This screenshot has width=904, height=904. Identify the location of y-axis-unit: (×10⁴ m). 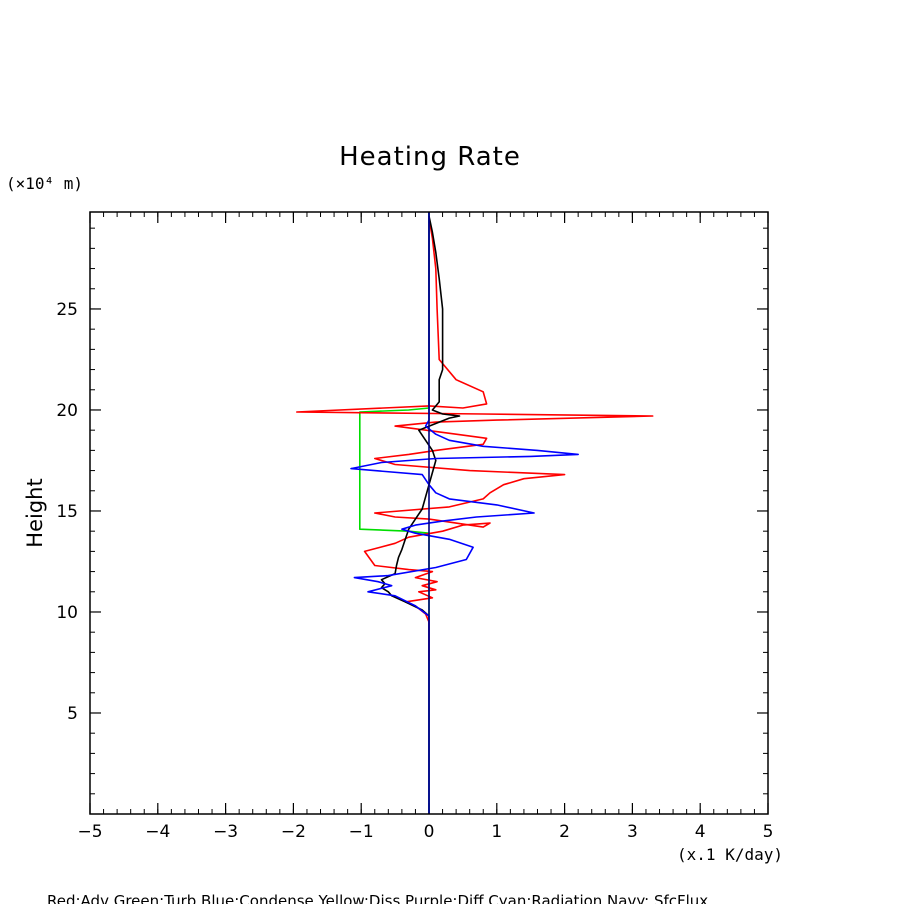
(44, 183).